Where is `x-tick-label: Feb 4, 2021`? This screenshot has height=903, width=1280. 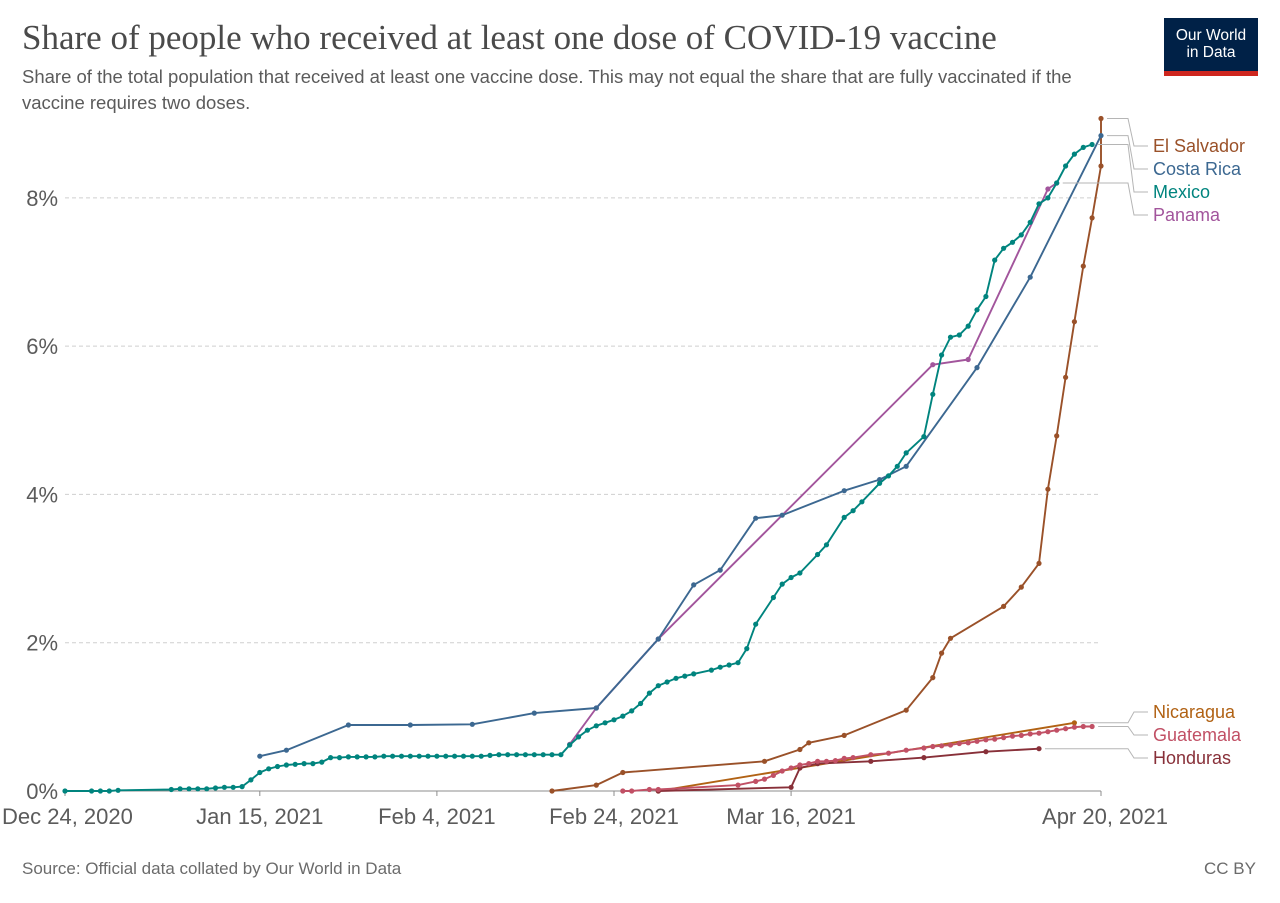
x-tick-label: Feb 4, 2021 is located at coordinates (436, 816).